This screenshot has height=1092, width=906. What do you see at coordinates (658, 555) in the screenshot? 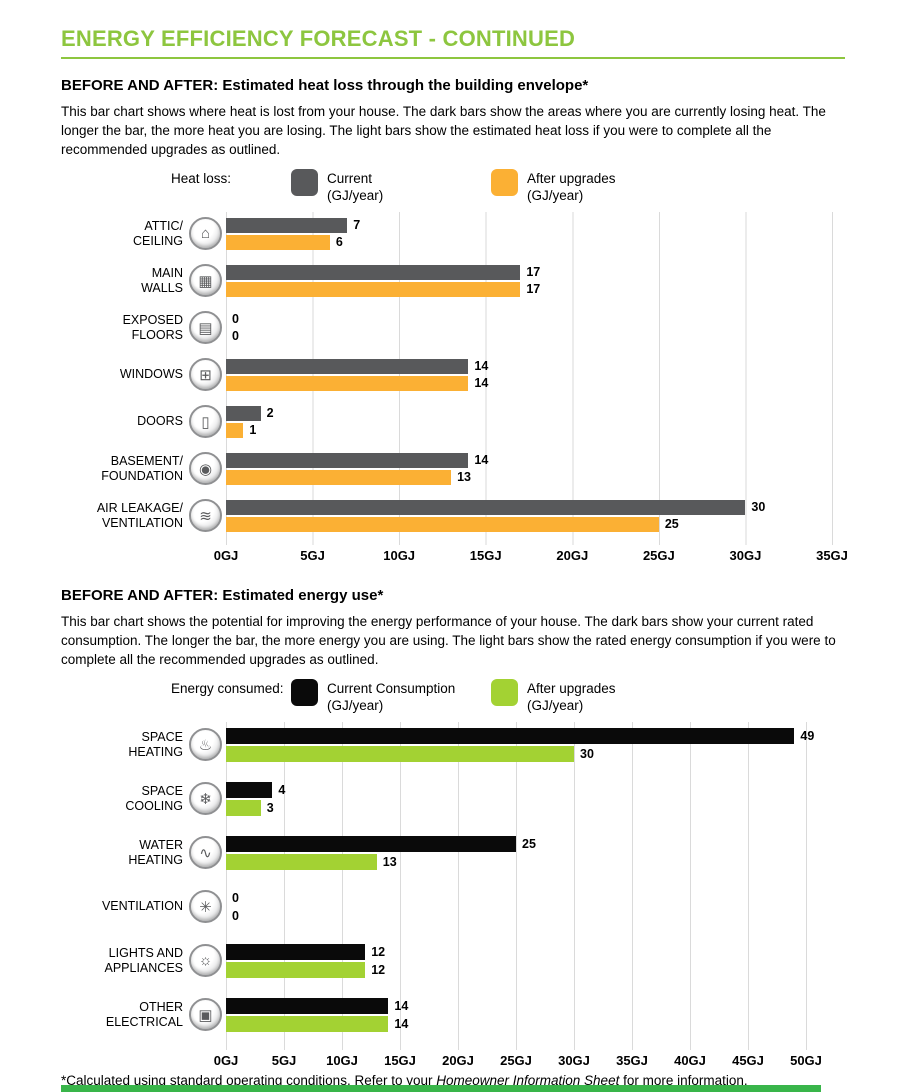
I see `x-axis-tick: 25GJ` at bounding box center [658, 555].